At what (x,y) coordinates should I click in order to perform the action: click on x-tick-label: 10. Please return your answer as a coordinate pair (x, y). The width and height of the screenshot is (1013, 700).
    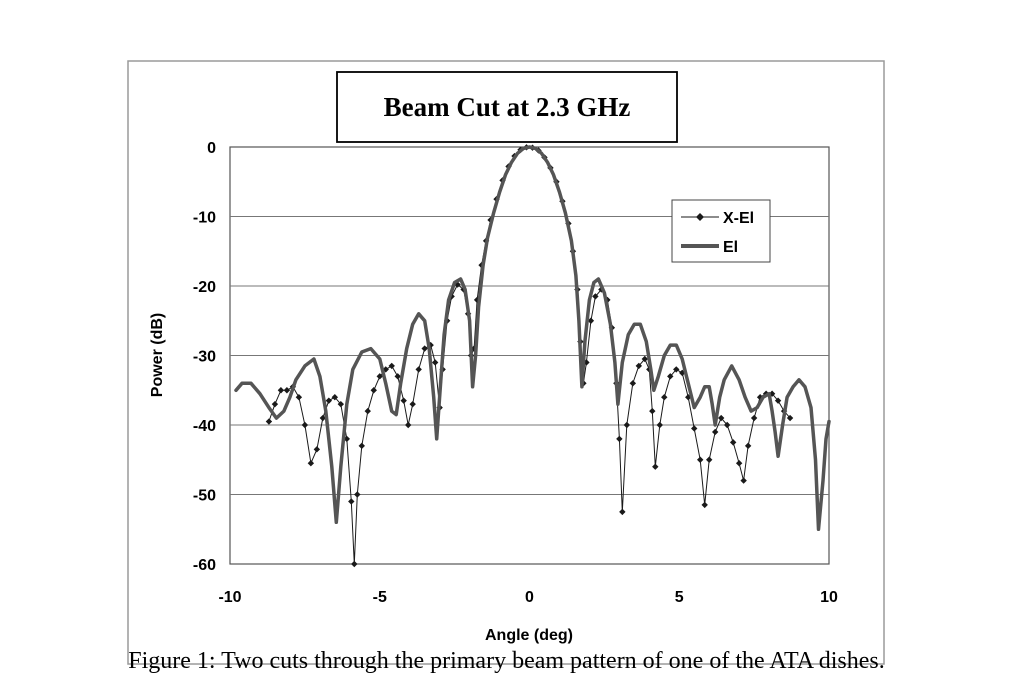
    Looking at the image, I should click on (829, 597).